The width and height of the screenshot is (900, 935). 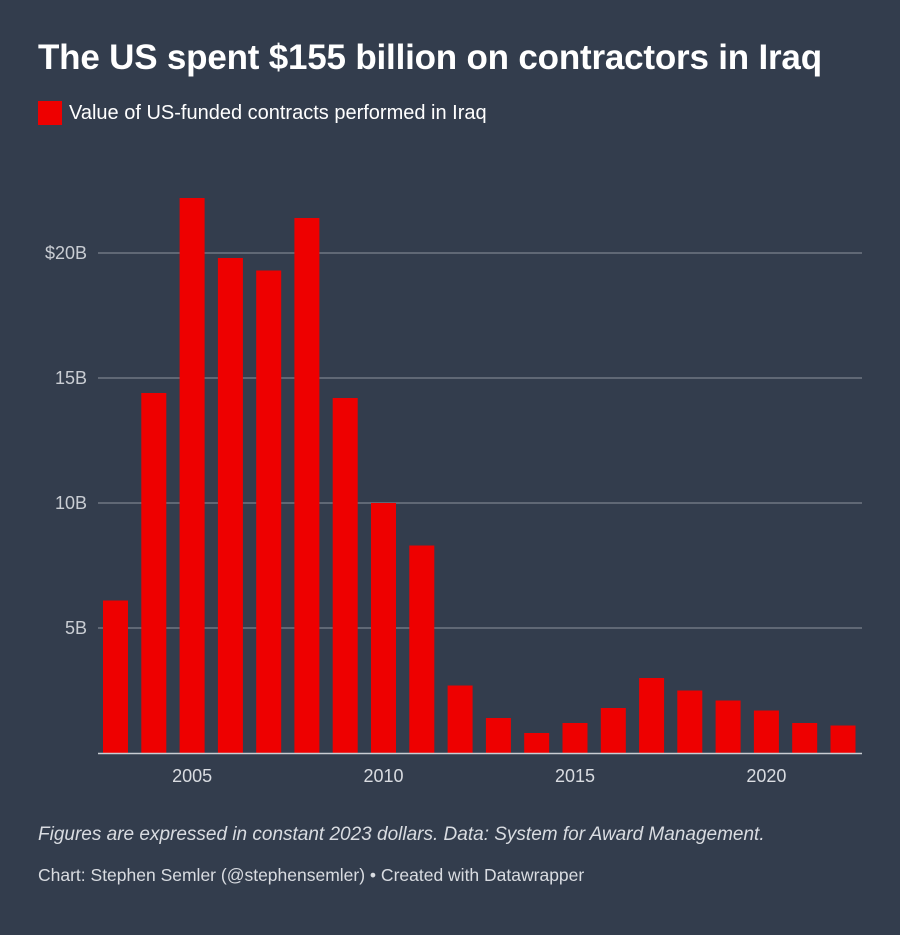 What do you see at coordinates (269, 511) in the screenshot?
I see `bar-2007` at bounding box center [269, 511].